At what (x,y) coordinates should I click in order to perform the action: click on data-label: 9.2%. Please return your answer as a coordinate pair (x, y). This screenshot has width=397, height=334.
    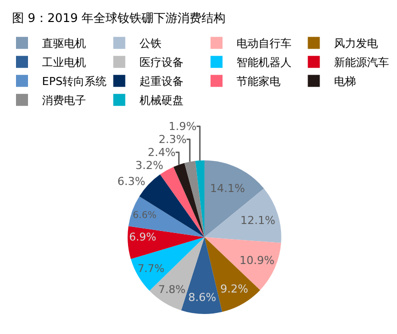
    Looking at the image, I should click on (234, 289).